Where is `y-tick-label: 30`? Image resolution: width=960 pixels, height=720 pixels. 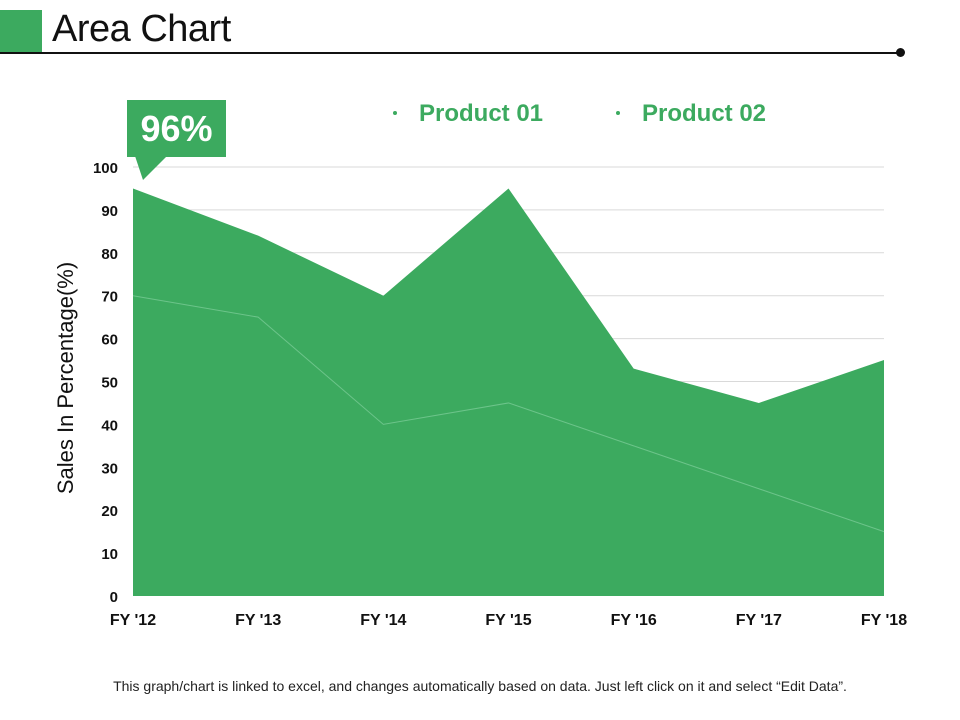
y-tick-label: 30 is located at coordinates (109, 468).